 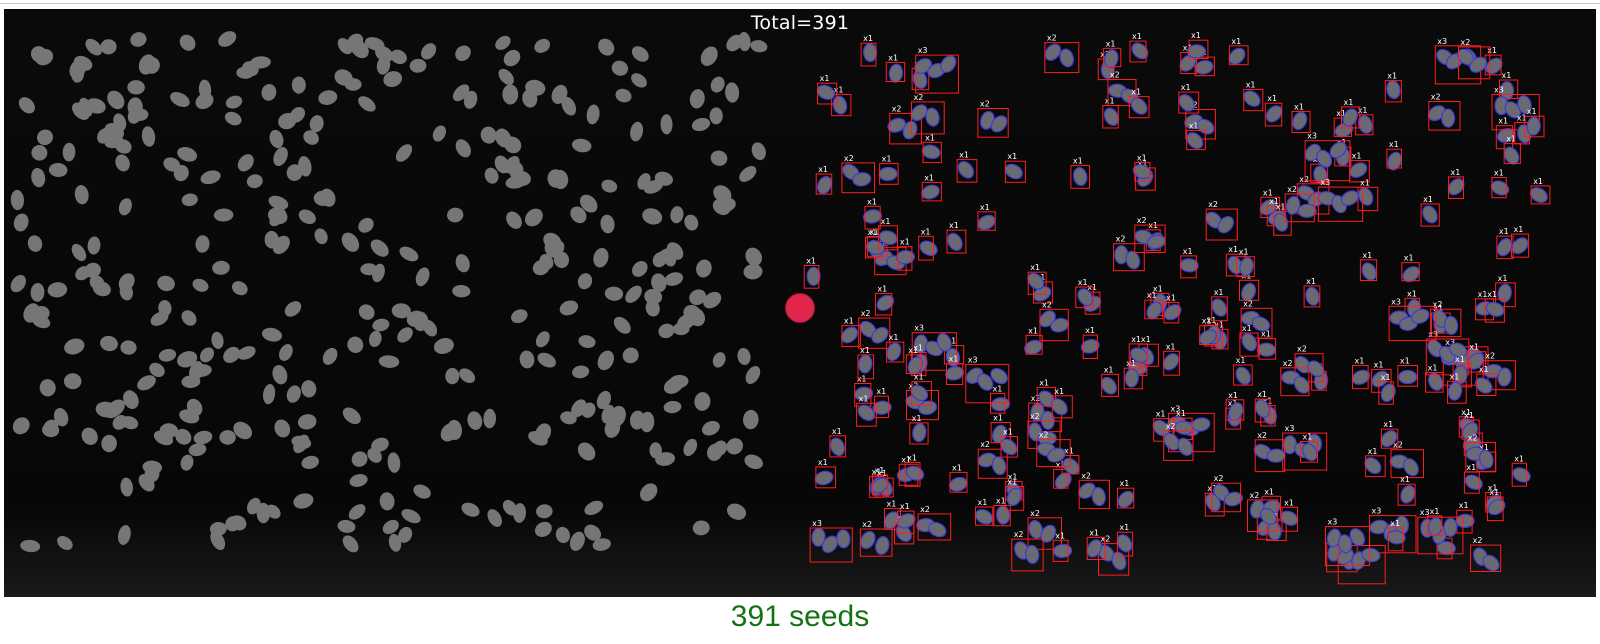 What do you see at coordinates (1045, 413) in the screenshot?
I see `detected-seed-group: x2` at bounding box center [1045, 413].